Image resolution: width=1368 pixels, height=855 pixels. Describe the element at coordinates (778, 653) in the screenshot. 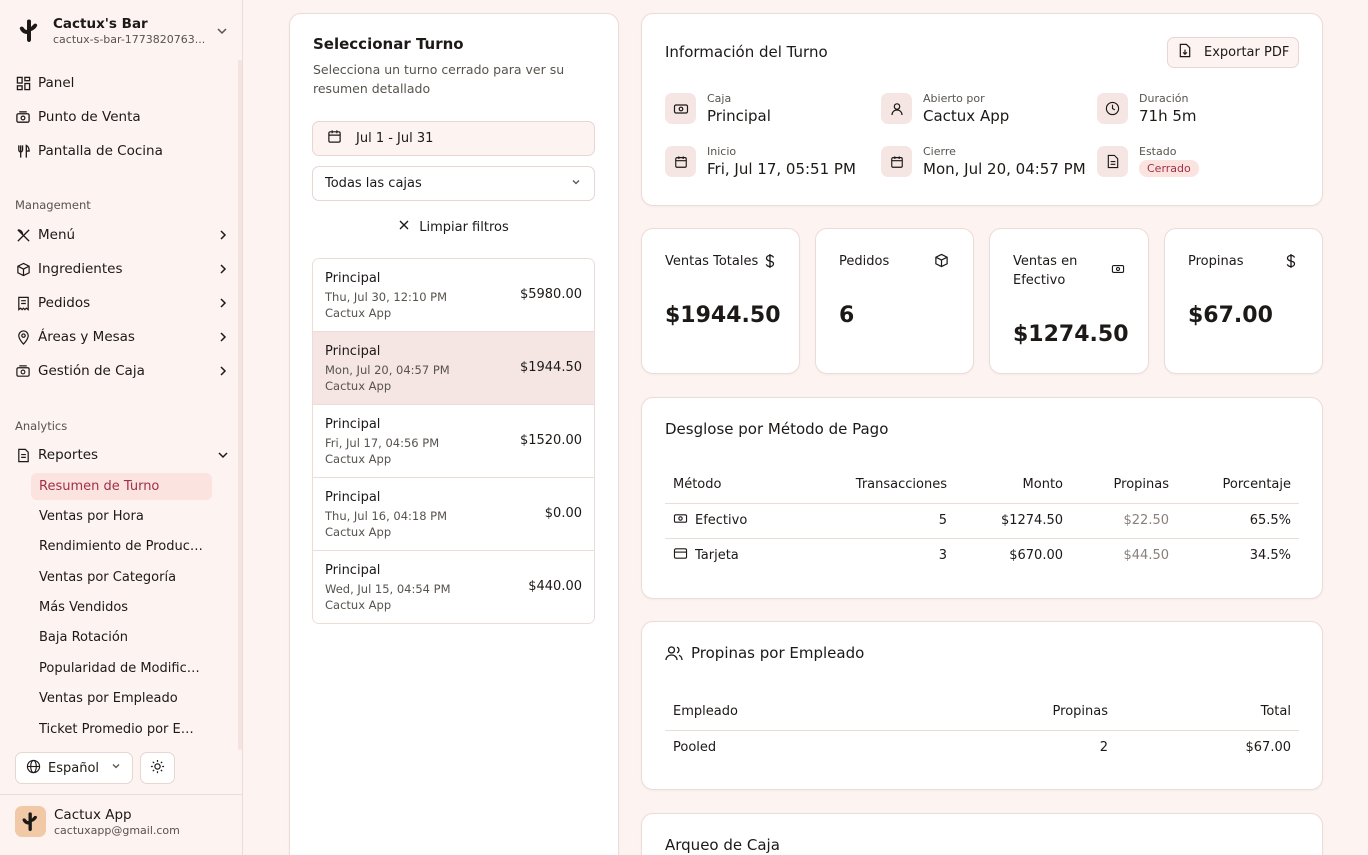

I see `card-title: Propinas por Empleado` at that location.